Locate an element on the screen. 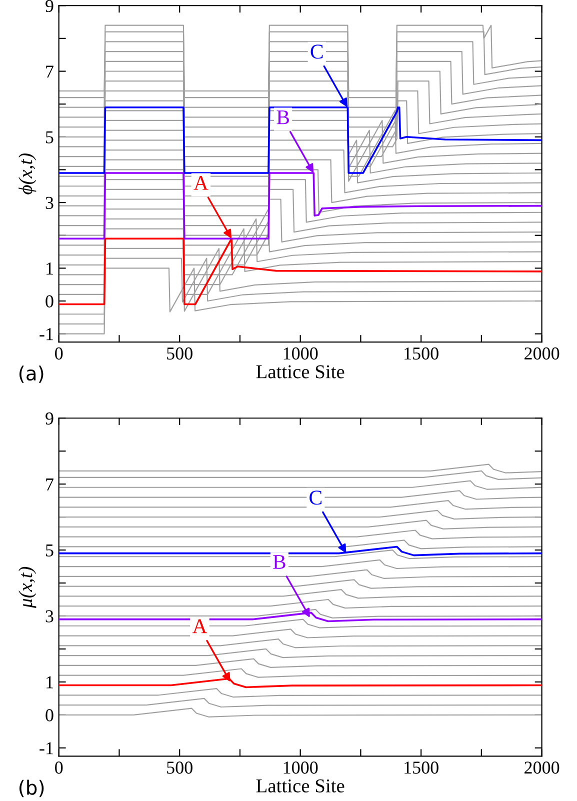 The width and height of the screenshot is (577, 801). text: (a) is located at coordinates (31, 374).